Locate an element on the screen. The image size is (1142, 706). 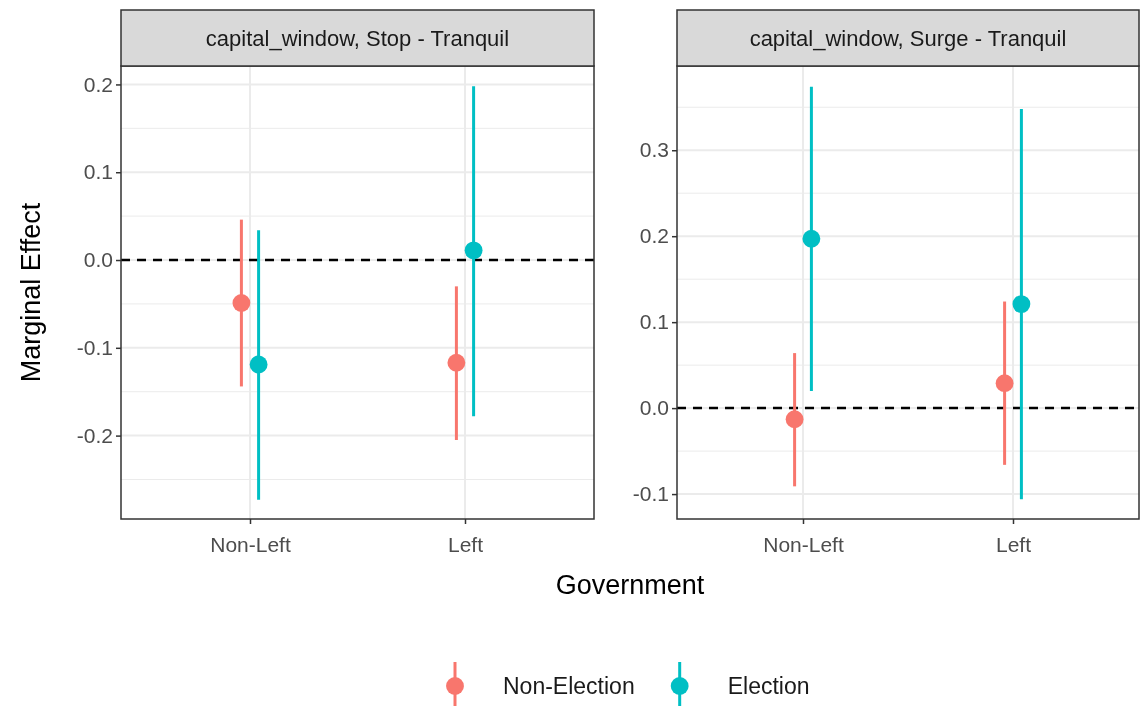
x-axis-title: Government is located at coordinates (630, 585).